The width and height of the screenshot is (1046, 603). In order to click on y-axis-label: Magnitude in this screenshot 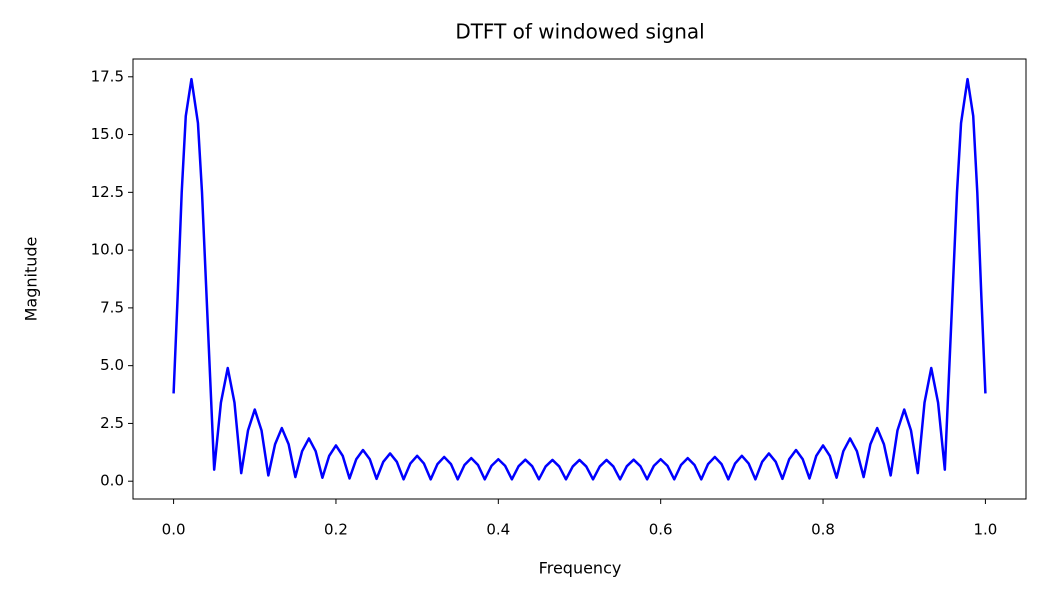, I will do `click(31, 279)`.